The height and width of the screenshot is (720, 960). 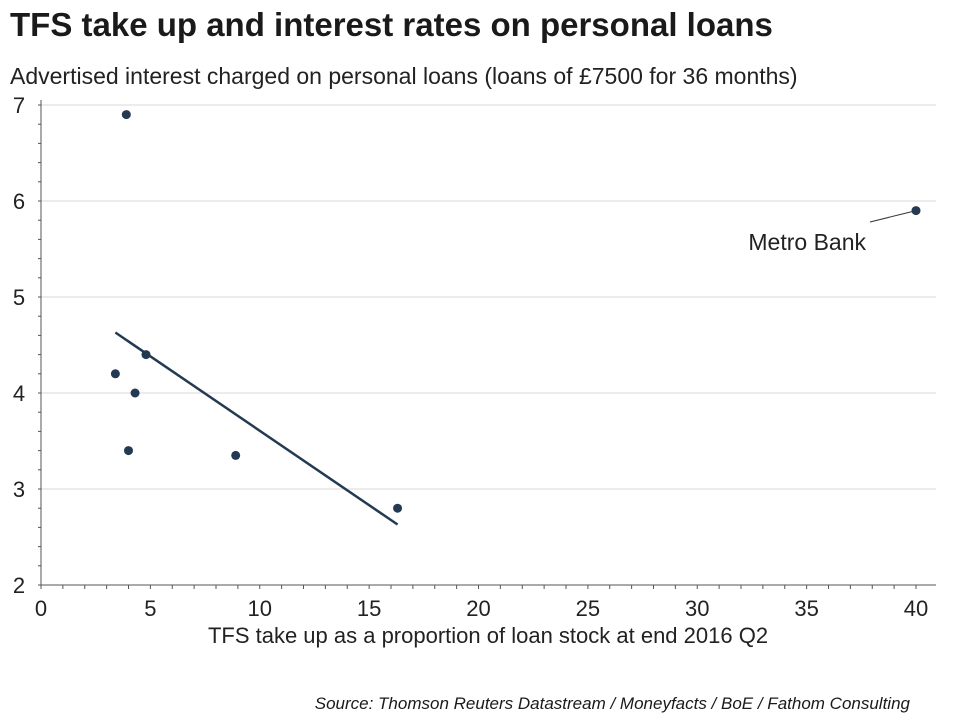 What do you see at coordinates (806, 608) in the screenshot?
I see `x-tick-label: 35` at bounding box center [806, 608].